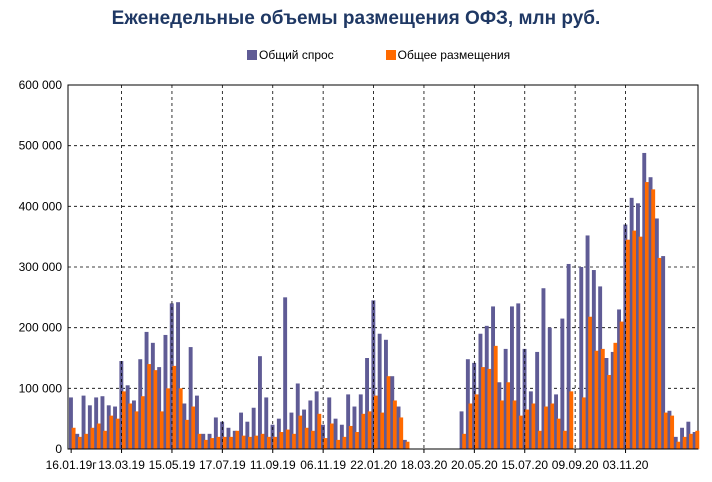  I want to click on x-tick-label: 06.11.19, so click(323, 465).